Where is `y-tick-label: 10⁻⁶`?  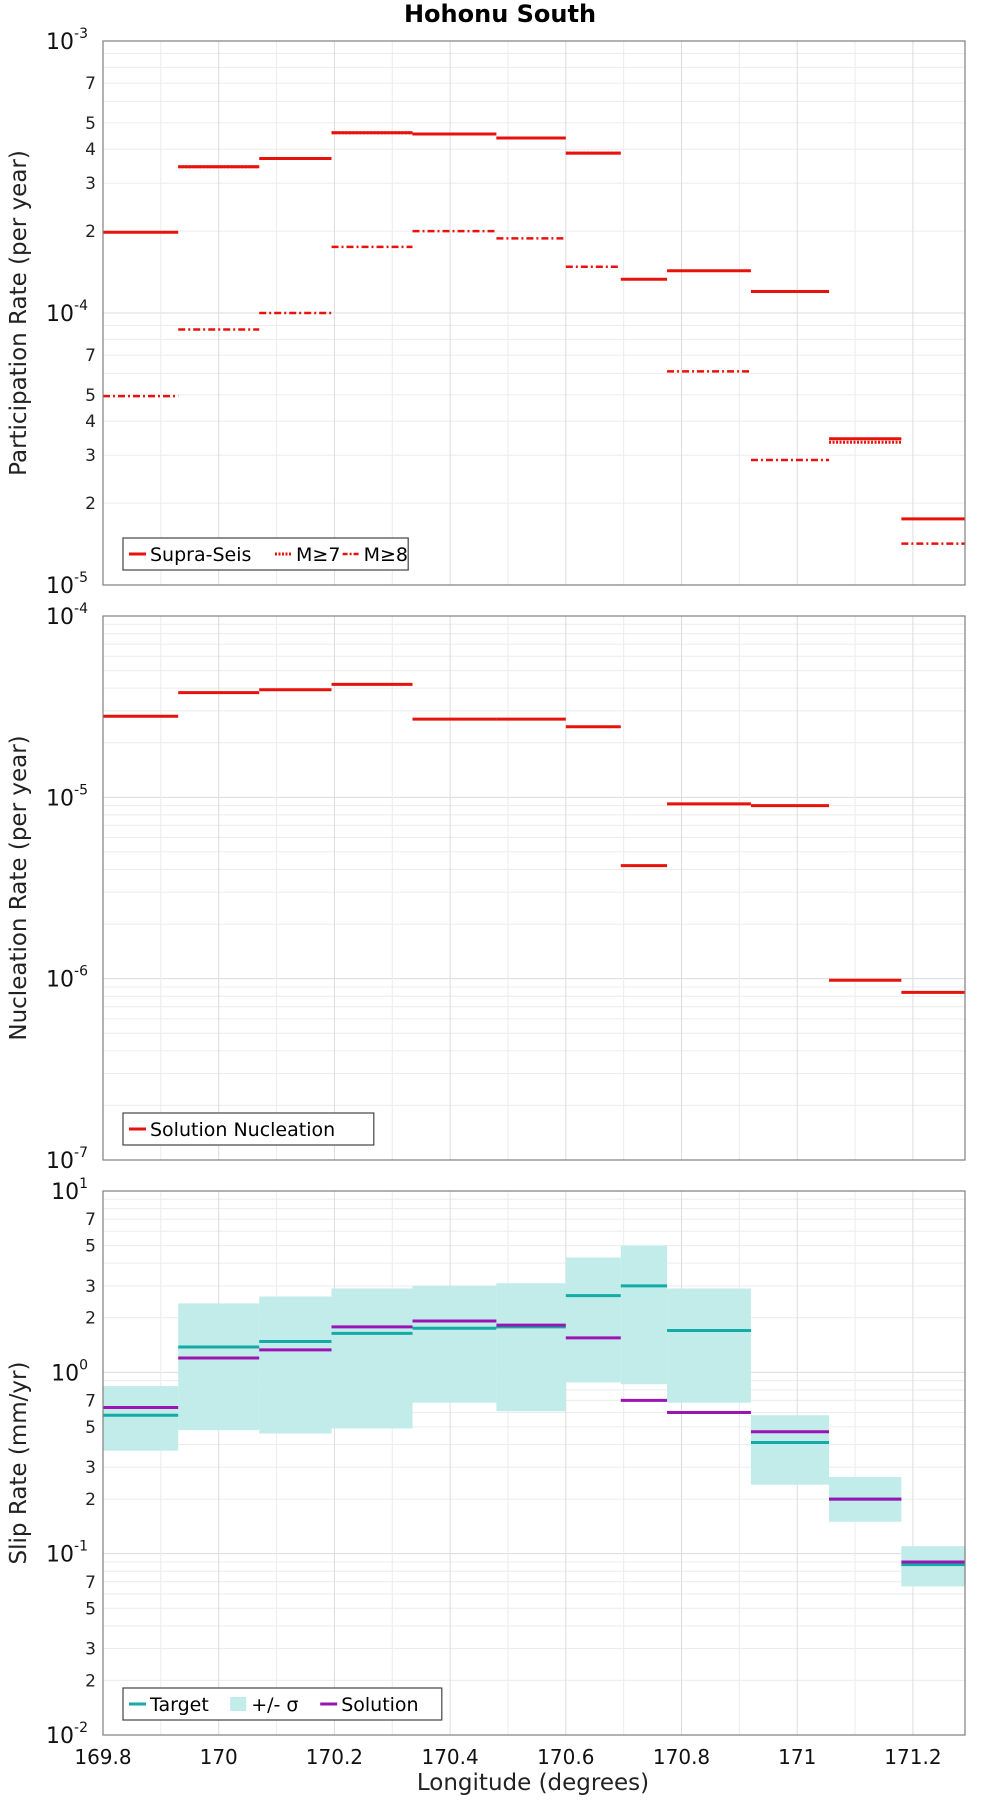 y-tick-label: 10⁻⁶ is located at coordinates (67, 978).